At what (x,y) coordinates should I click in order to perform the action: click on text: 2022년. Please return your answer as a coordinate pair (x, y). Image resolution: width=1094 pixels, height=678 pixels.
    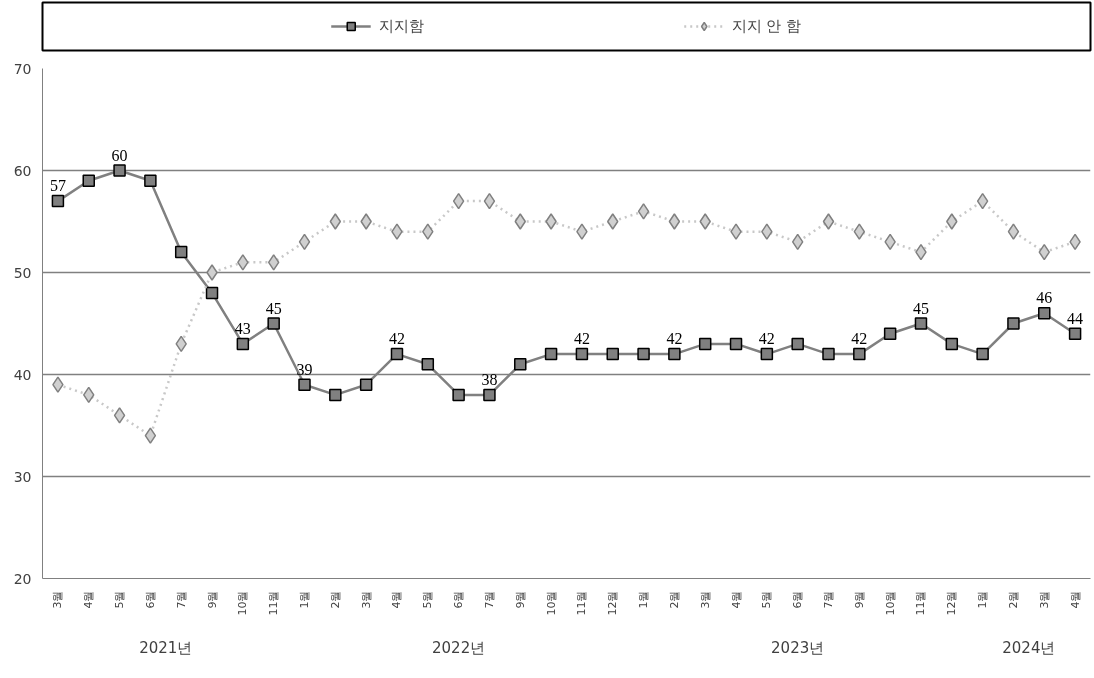
    Looking at the image, I should click on (459, 647).